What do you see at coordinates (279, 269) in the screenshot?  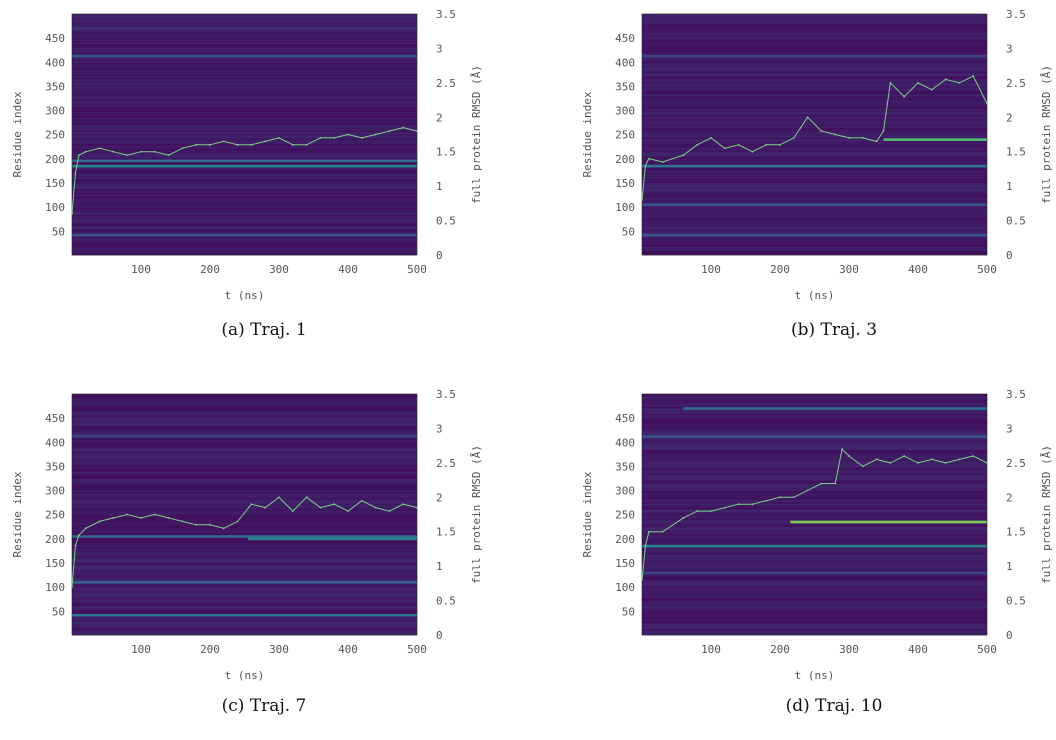 I see `x-tick-label: 300` at bounding box center [279, 269].